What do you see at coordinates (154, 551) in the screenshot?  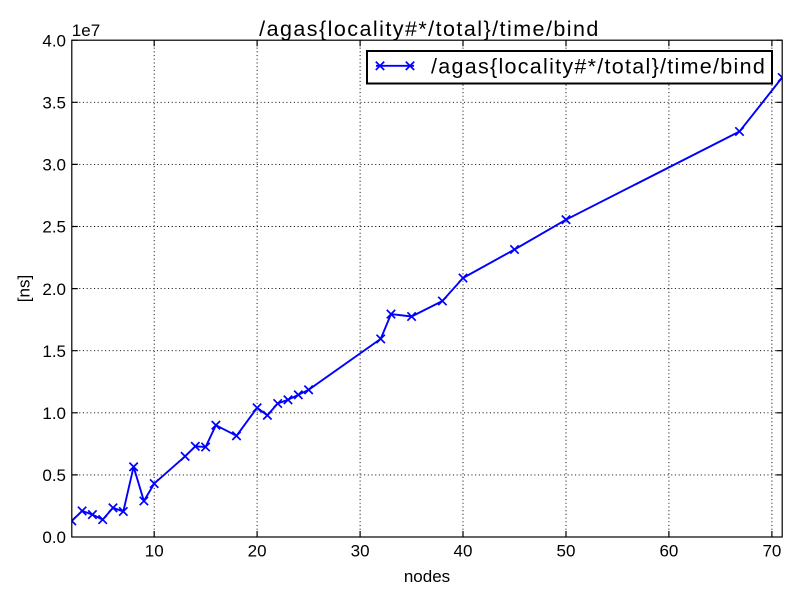 I see `svg-text: 10` at bounding box center [154, 551].